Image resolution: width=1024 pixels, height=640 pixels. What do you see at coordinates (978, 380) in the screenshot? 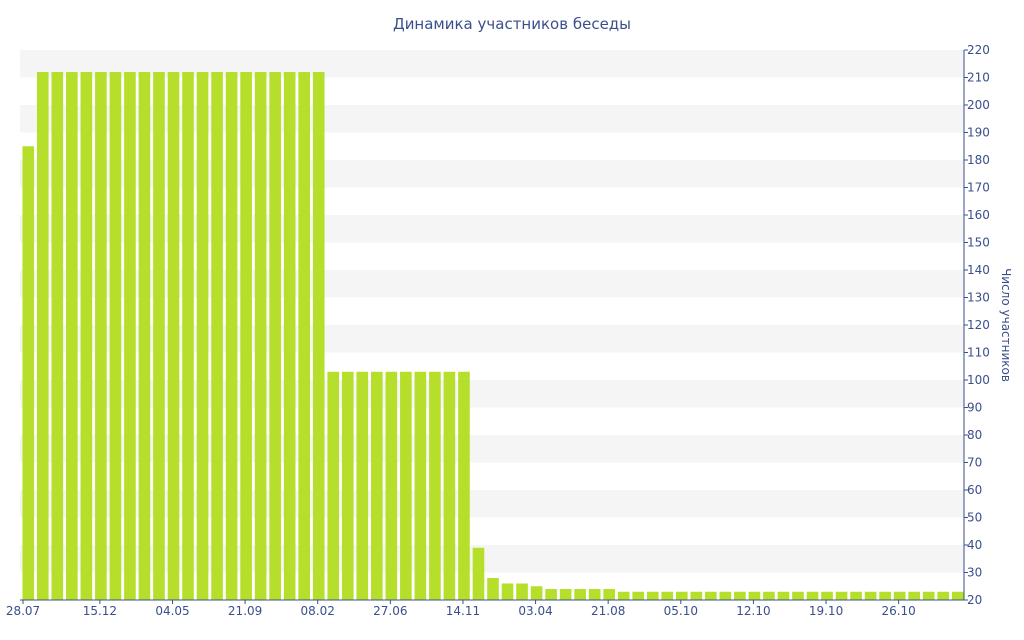
I see `y-tick-label: 100` at bounding box center [978, 380].